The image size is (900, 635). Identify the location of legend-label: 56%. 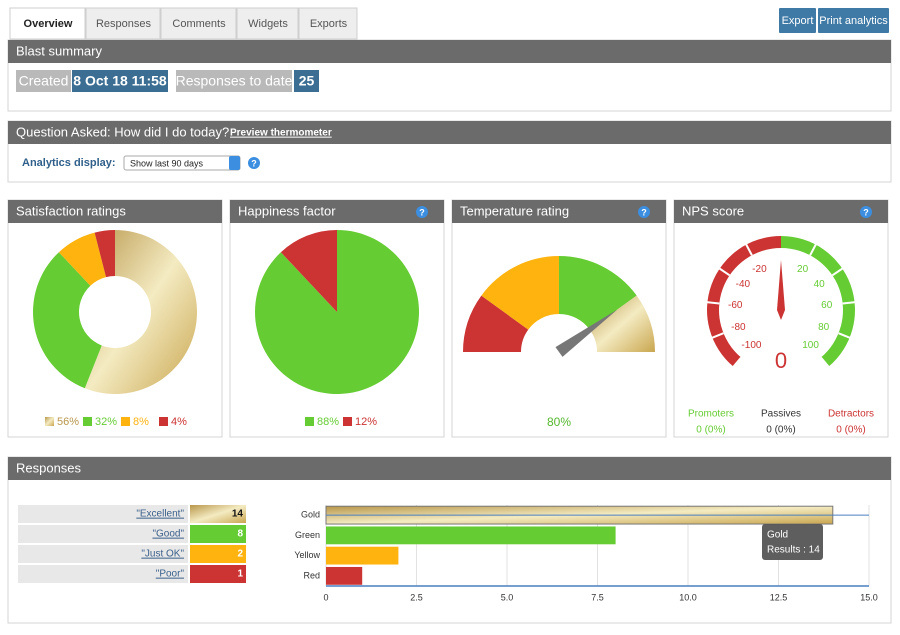
(68, 422).